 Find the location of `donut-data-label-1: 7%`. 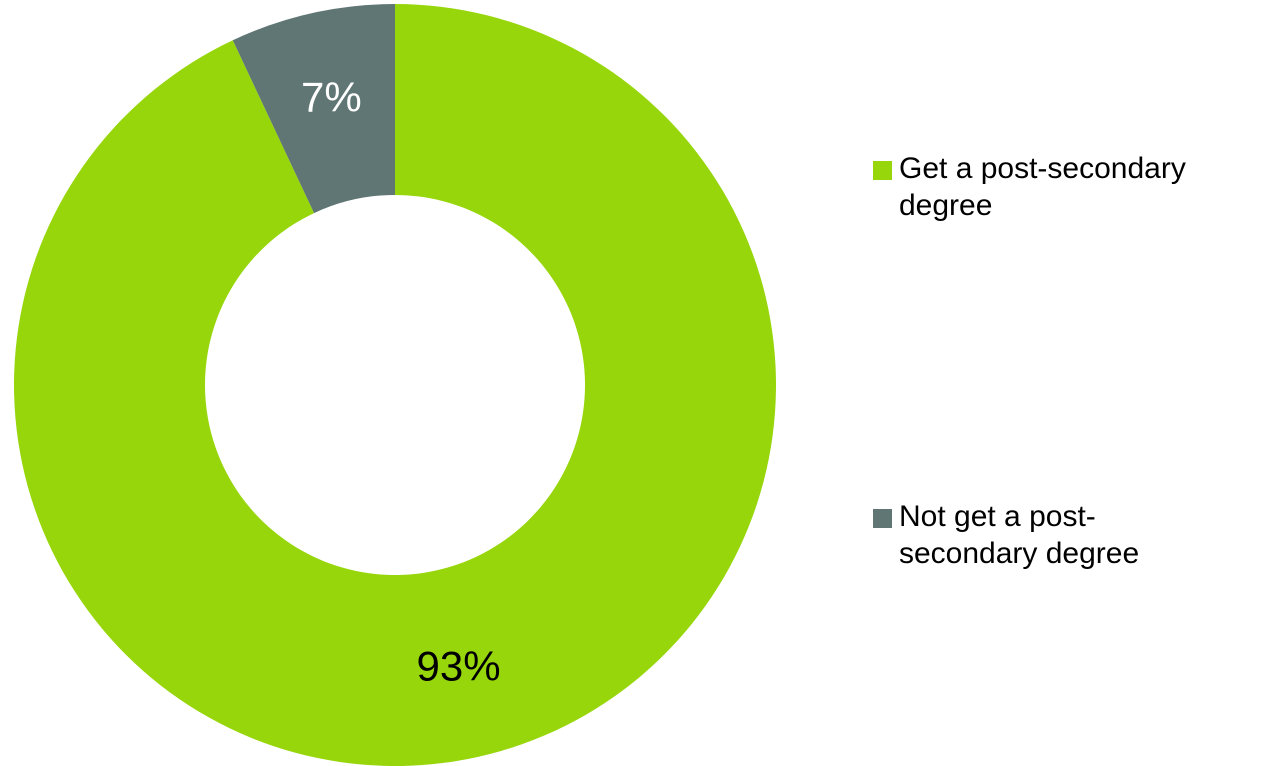

donut-data-label-1: 7% is located at coordinates (331, 97).